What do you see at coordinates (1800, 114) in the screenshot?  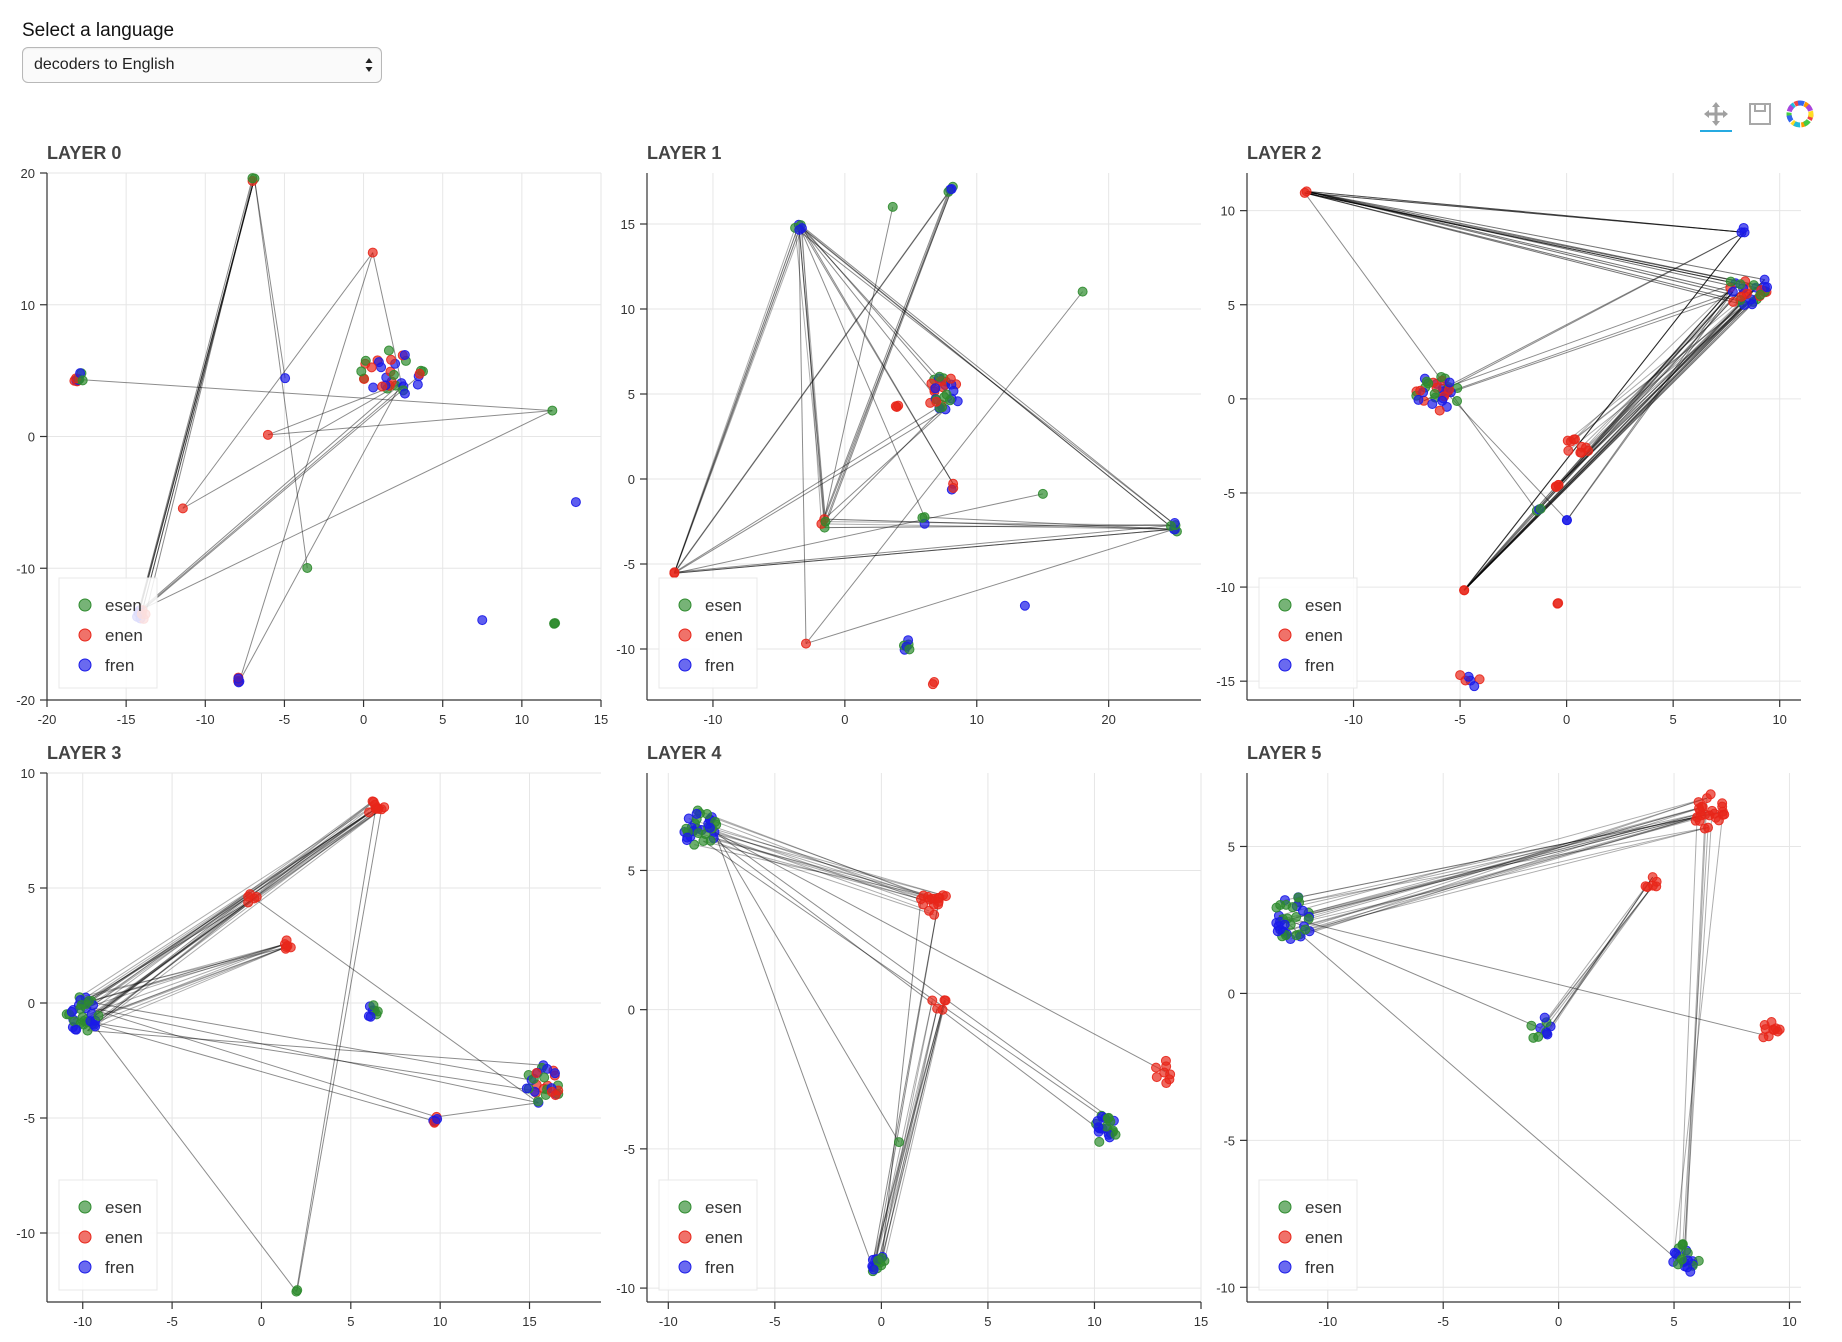 I see `bokeh-logo-icon` at bounding box center [1800, 114].